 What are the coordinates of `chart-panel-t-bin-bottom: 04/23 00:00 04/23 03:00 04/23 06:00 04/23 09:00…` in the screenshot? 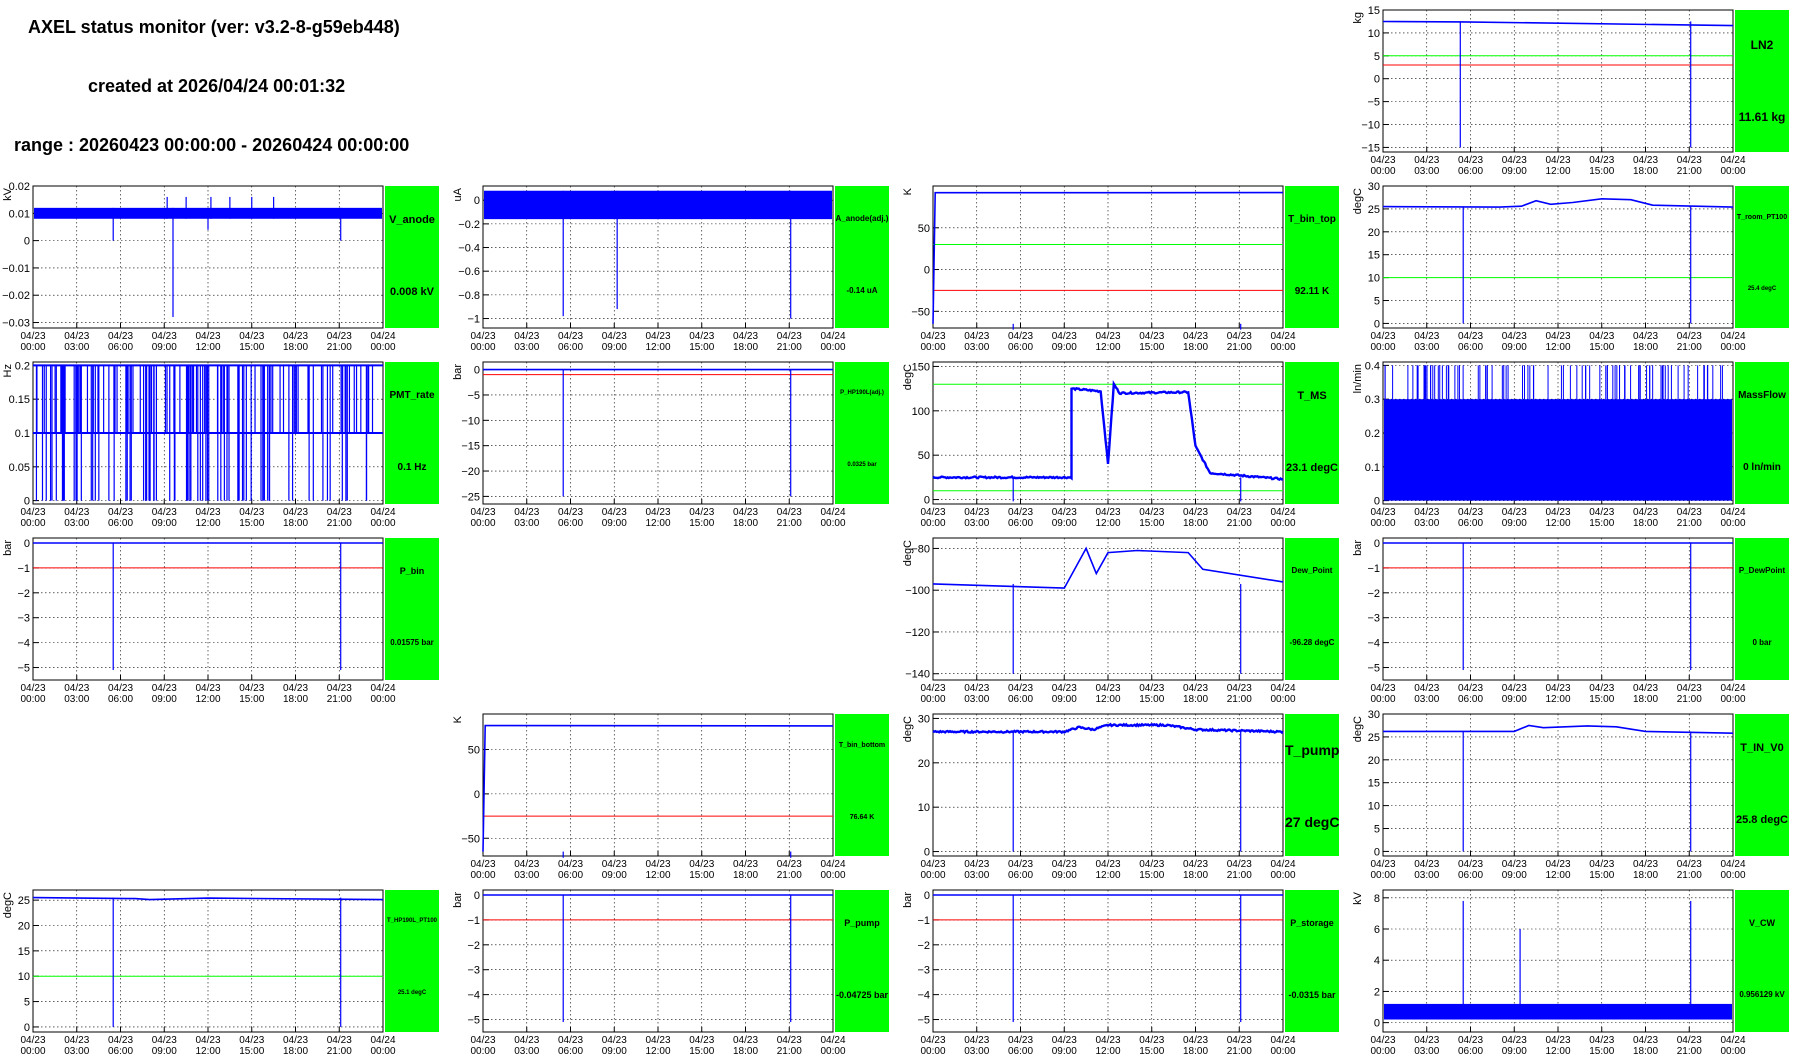 It's located at (672, 792).